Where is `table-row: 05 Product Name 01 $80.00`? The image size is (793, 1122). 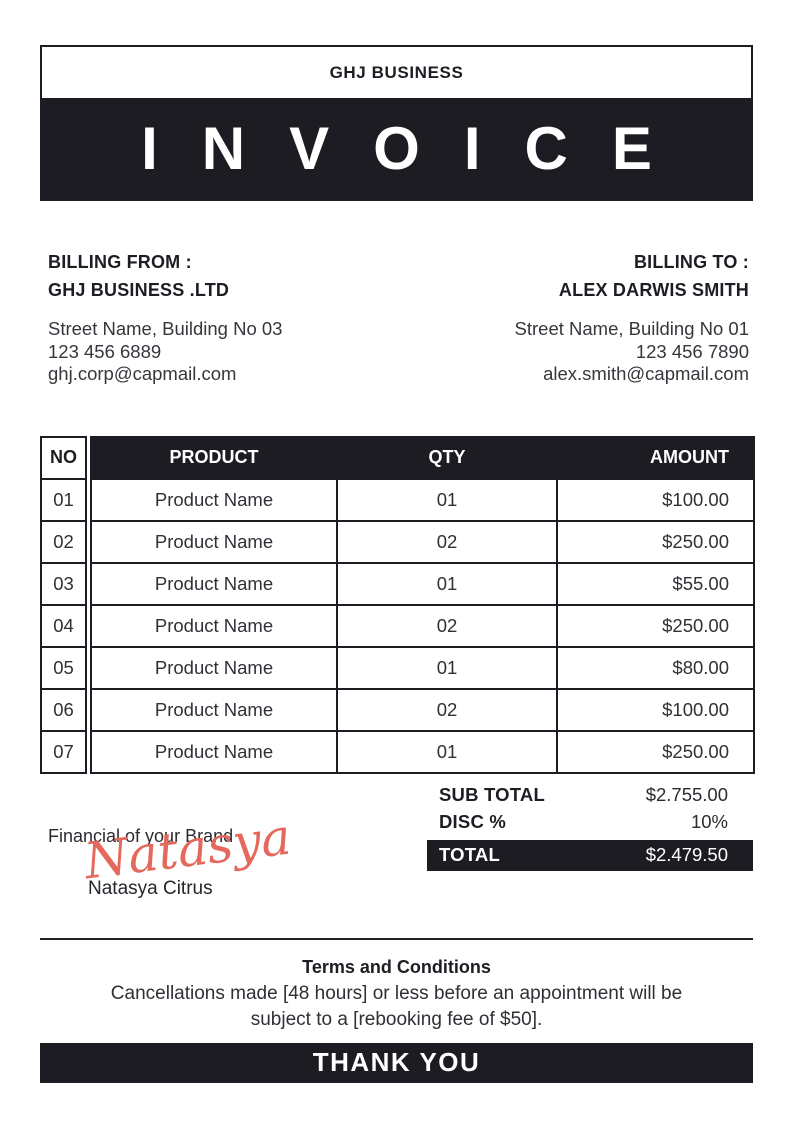
table-row: 05 Product Name 01 $80.00 is located at coordinates (397, 667).